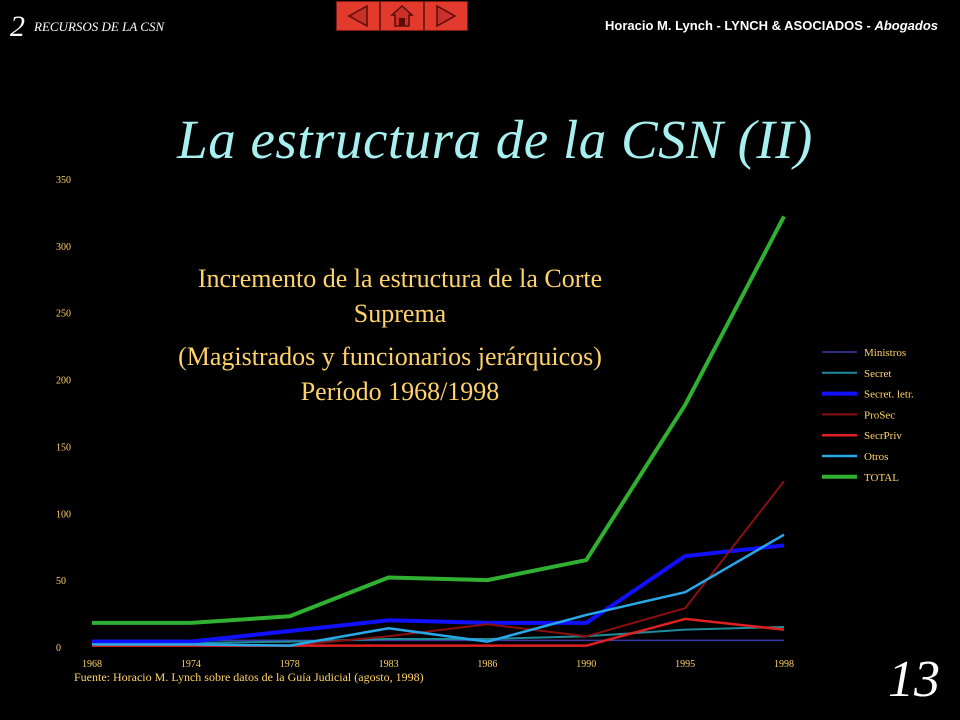 Image resolution: width=960 pixels, height=720 pixels. Describe the element at coordinates (63, 314) in the screenshot. I see `y-tick-label: 250` at that location.